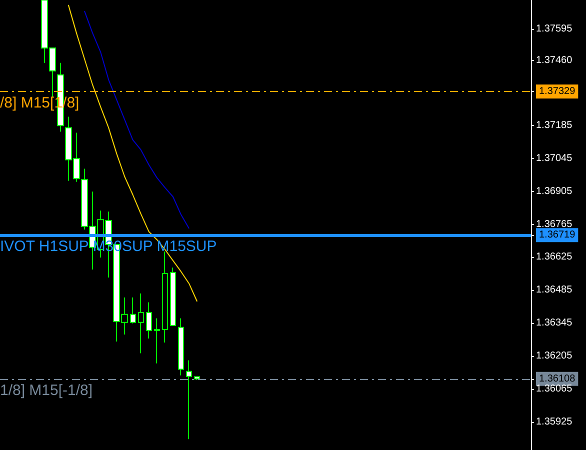 The width and height of the screenshot is (586, 450). I want to click on y-tick-label: 1.36625, so click(554, 257).